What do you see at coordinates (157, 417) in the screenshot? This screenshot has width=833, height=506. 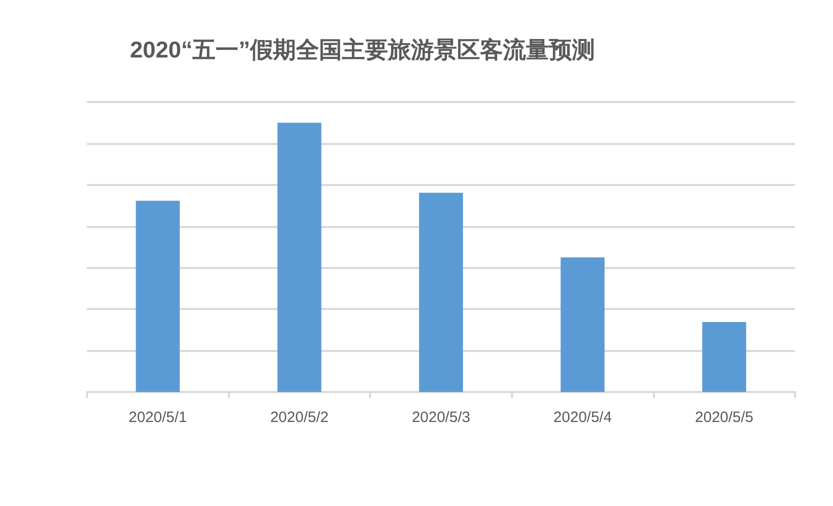 I see `x-tick-label: 2020/5/1` at bounding box center [157, 417].